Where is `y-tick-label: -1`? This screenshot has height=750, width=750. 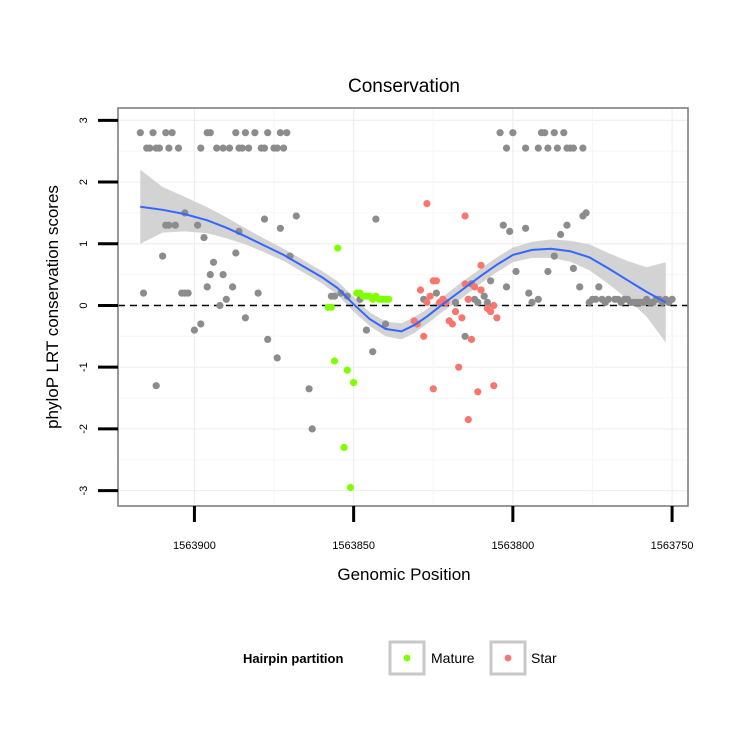
y-tick-label: -1 is located at coordinates (84, 367).